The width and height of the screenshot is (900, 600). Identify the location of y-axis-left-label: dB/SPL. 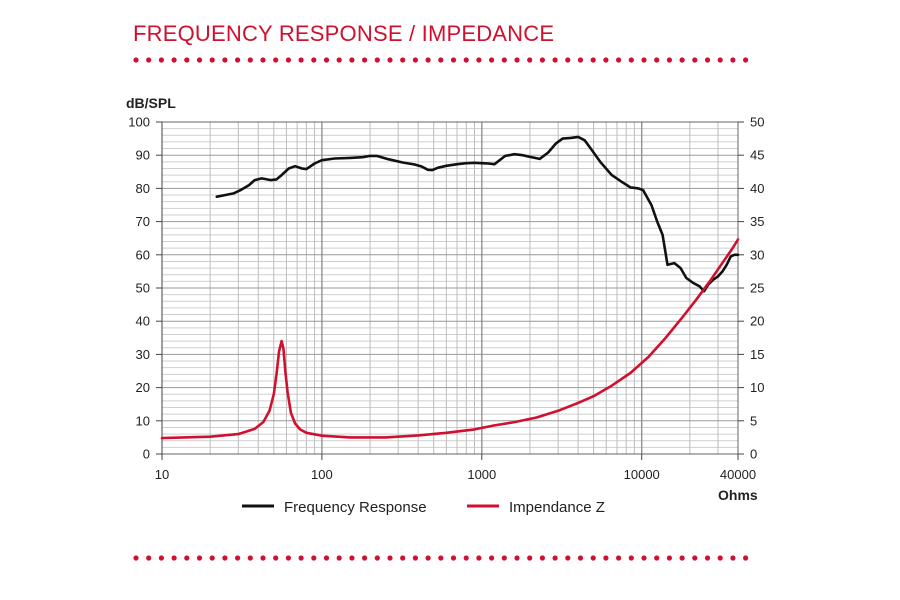
(151, 103).